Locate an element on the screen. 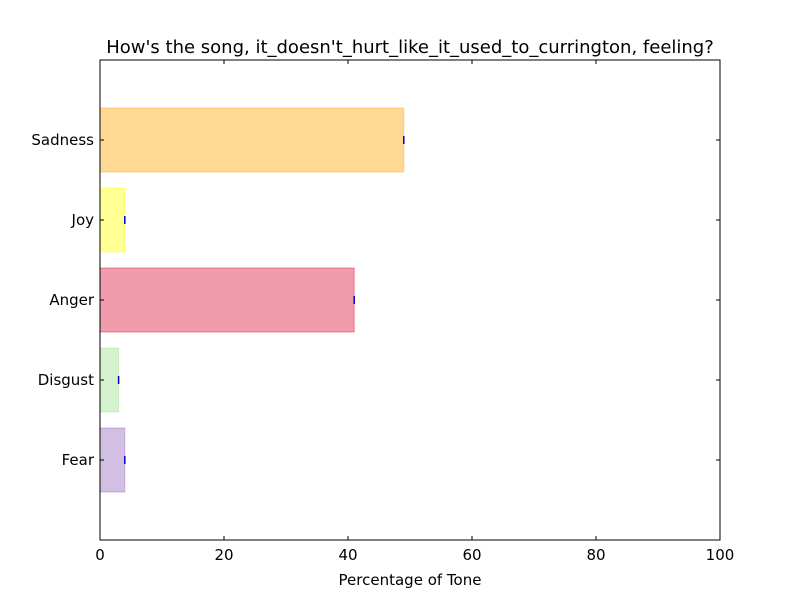 This screenshot has width=800, height=600. bar-joy is located at coordinates (112, 220).